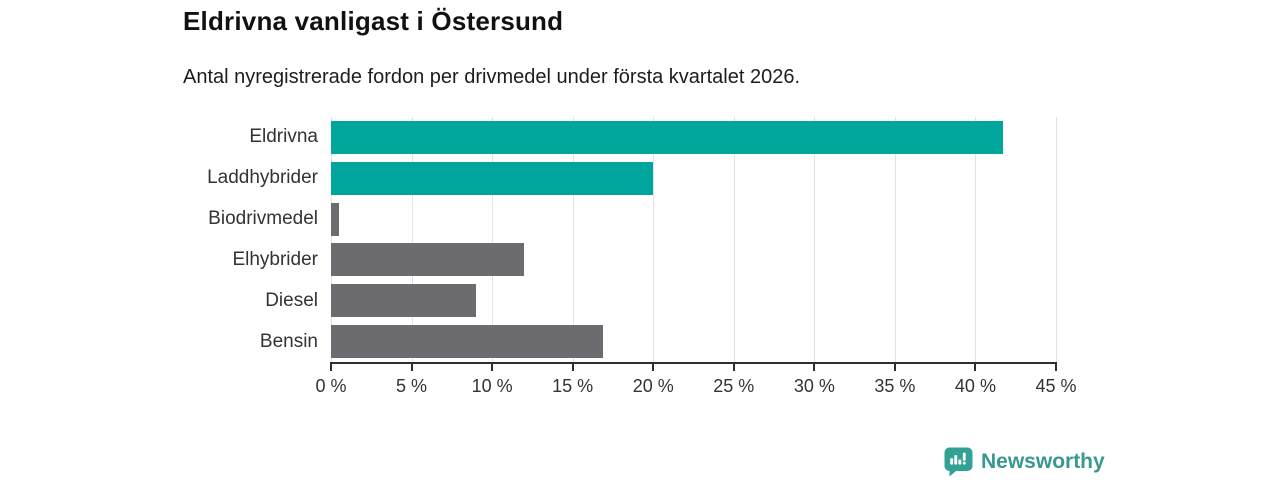  Describe the element at coordinates (573, 386) in the screenshot. I see `x-tick-label-15: 15 %` at that location.